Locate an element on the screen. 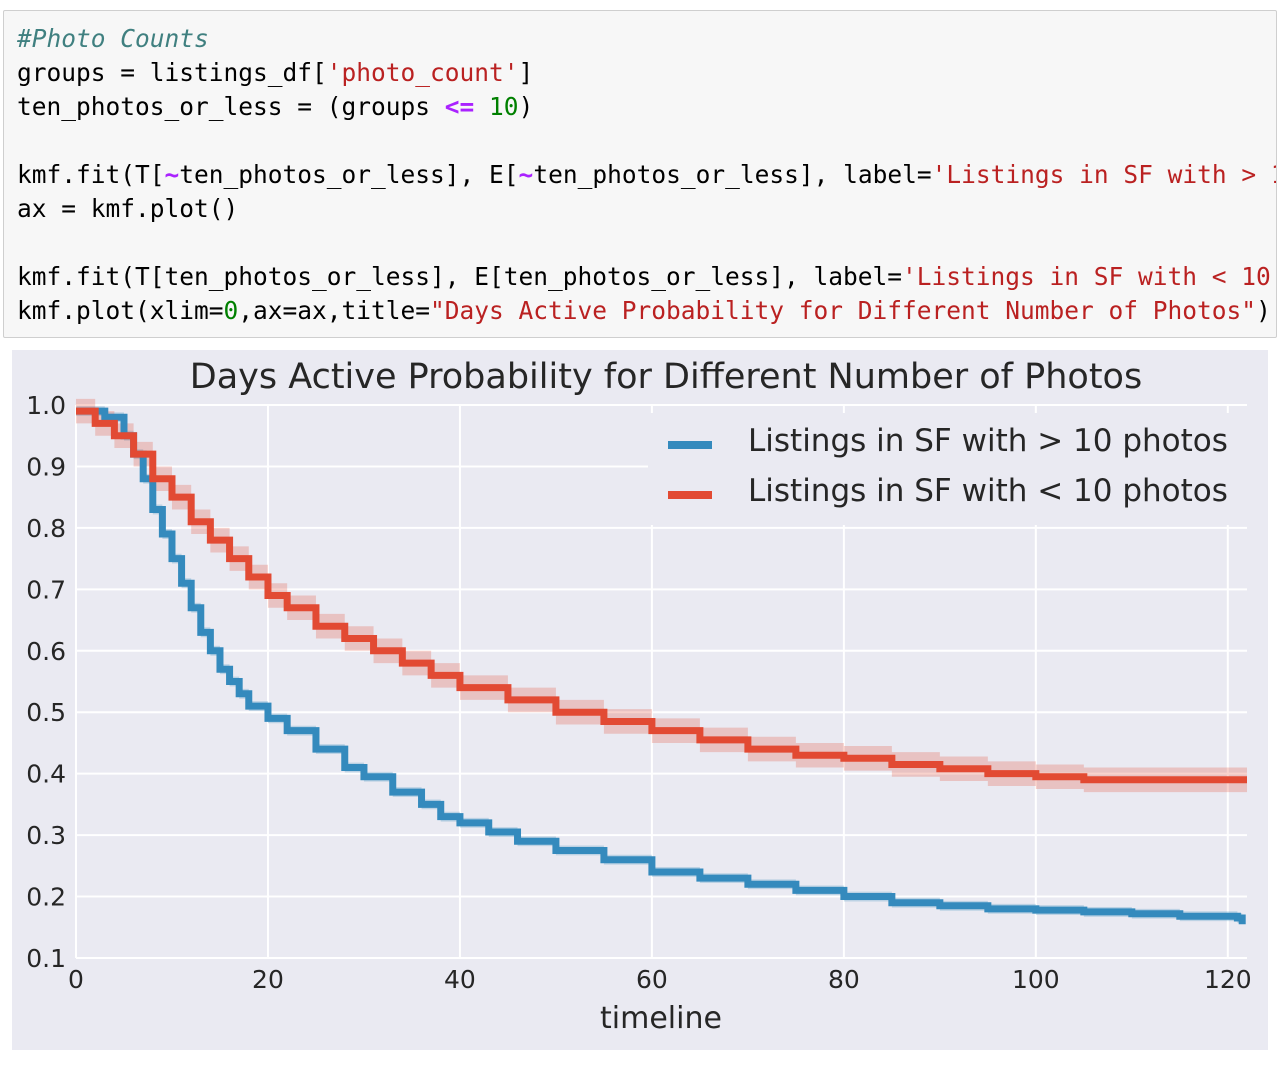  code-token: ax = kmf.plot() is located at coordinates (128, 208).